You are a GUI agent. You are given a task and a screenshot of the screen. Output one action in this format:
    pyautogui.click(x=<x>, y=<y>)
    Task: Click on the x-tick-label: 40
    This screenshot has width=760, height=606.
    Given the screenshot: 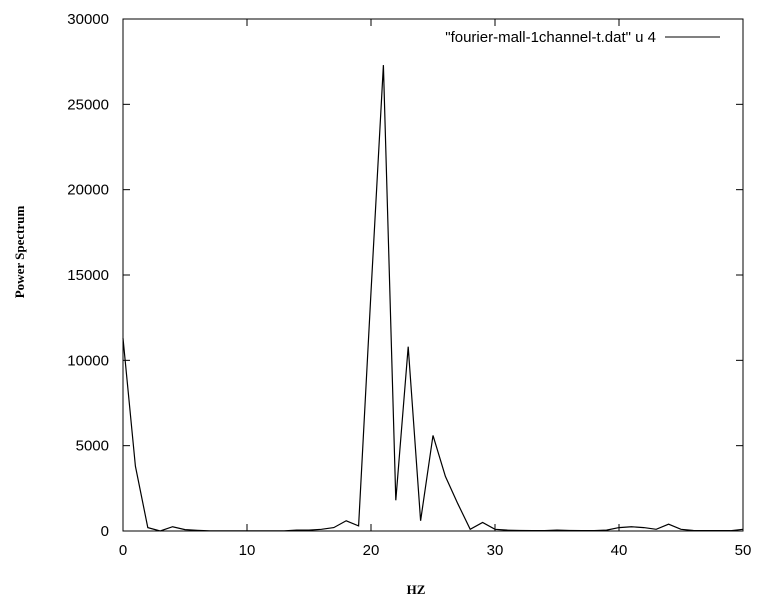 What is the action you would take?
    pyautogui.click(x=619, y=550)
    